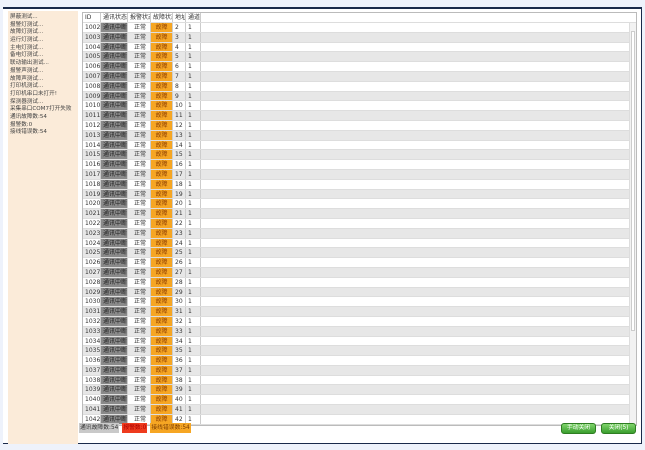 The image size is (645, 450). What do you see at coordinates (359, 351) in the screenshot?
I see `table-row: 1035 通讯中断 正常 故障 35 1` at bounding box center [359, 351].